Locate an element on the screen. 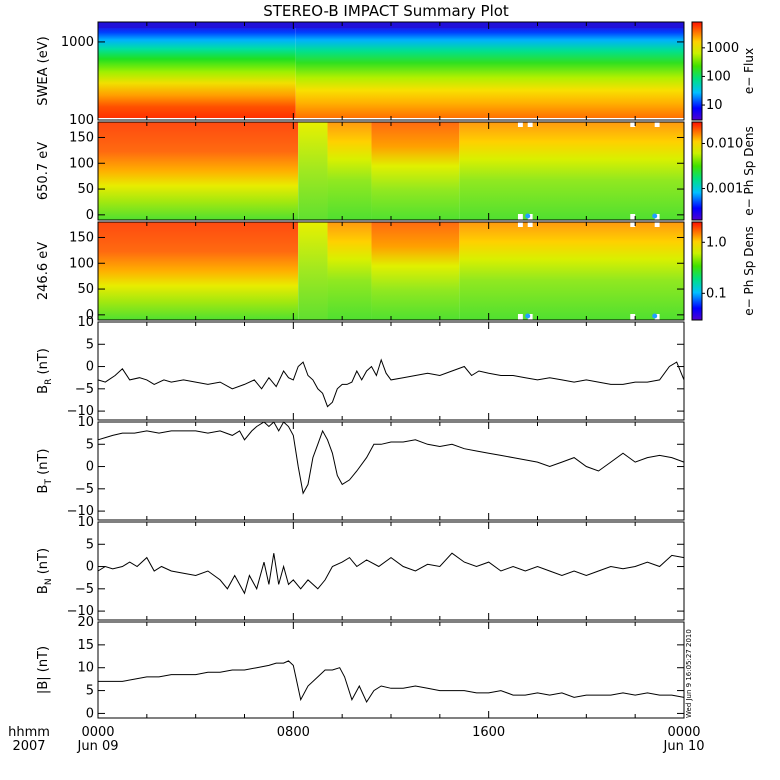 Image resolution: width=780 pixels, height=780 pixels. pad650-spectrogram is located at coordinates (391, 171).